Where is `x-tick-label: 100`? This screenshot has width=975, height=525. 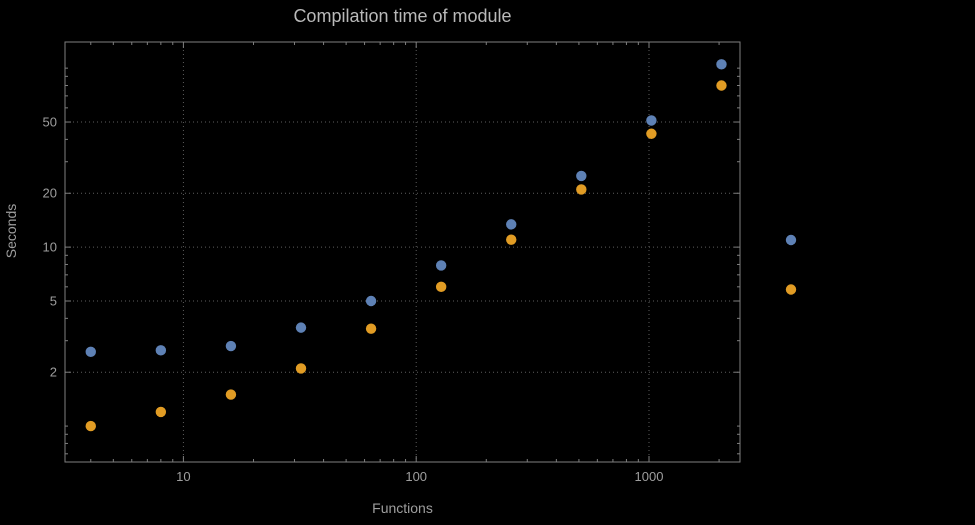
x-tick-label: 100 is located at coordinates (416, 476).